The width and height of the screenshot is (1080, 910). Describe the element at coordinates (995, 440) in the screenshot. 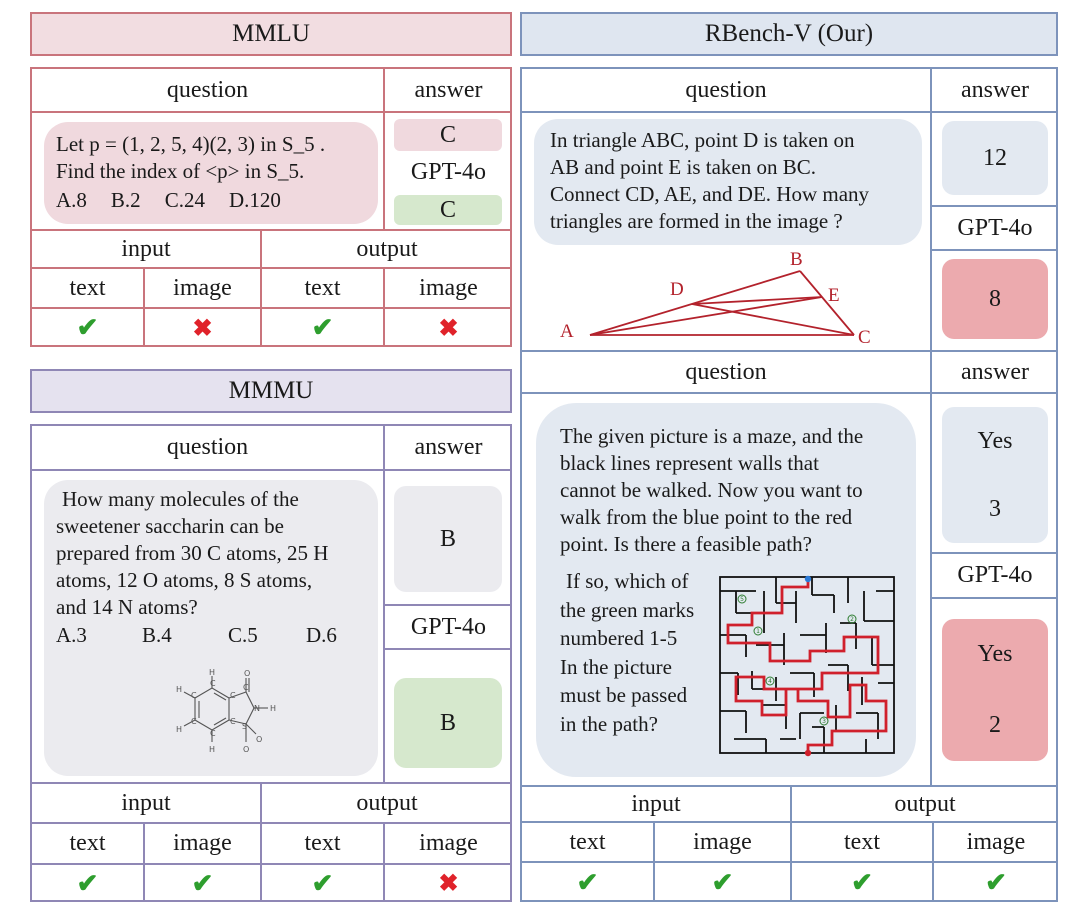

I see `rbench-q2-answer-line: Yes` at that location.